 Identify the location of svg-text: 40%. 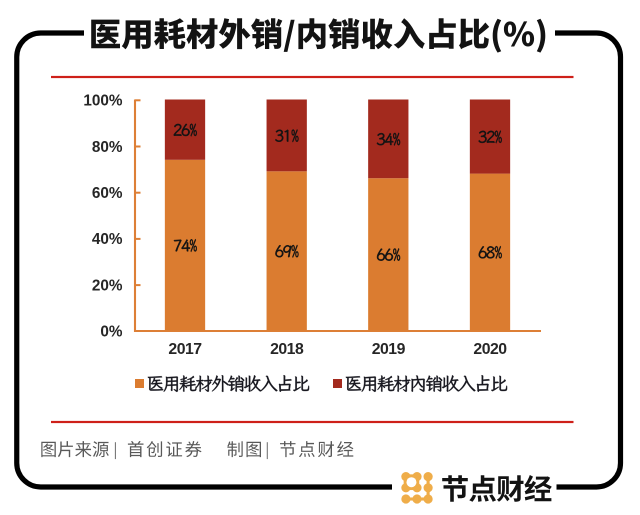
(107, 239).